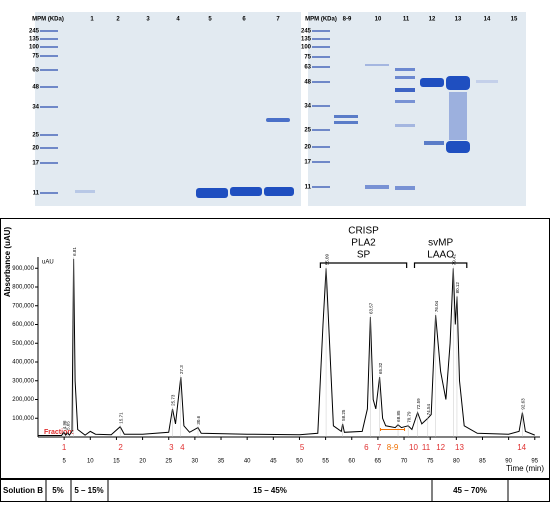 This screenshot has width=550, height=508. Describe the element at coordinates (404, 462) in the screenshot. I see `x-tick-label: 70` at that location.